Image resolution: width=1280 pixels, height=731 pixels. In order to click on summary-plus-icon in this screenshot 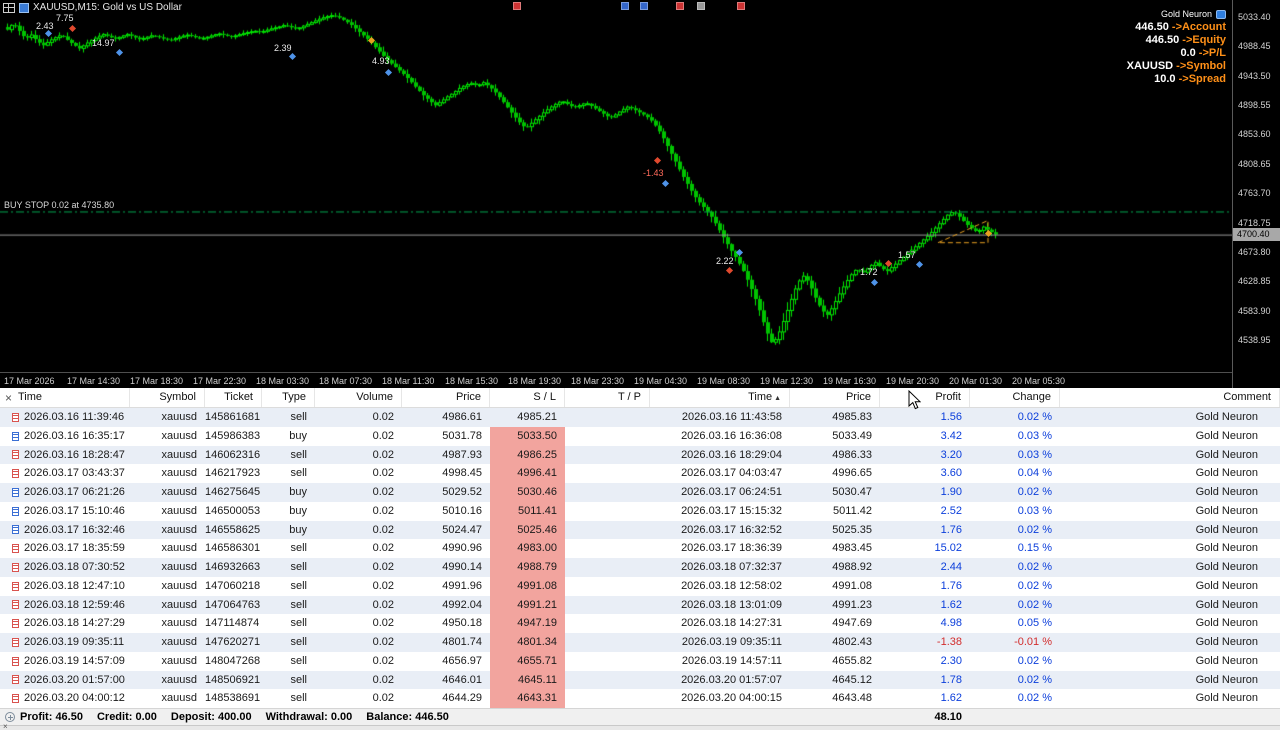, I will do `click(10, 717)`.